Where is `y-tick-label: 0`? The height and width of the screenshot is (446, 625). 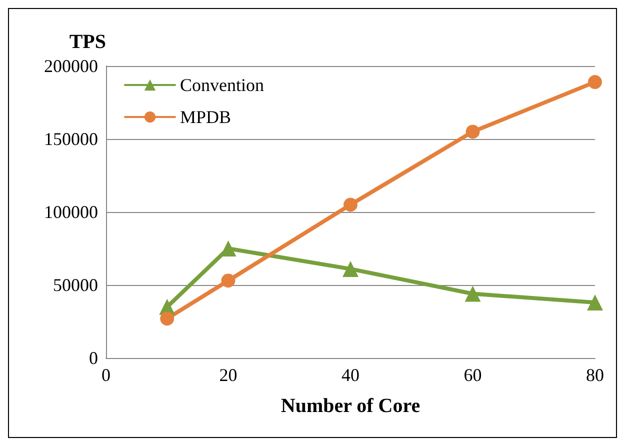 y-tick-label: 0 is located at coordinates (93, 358).